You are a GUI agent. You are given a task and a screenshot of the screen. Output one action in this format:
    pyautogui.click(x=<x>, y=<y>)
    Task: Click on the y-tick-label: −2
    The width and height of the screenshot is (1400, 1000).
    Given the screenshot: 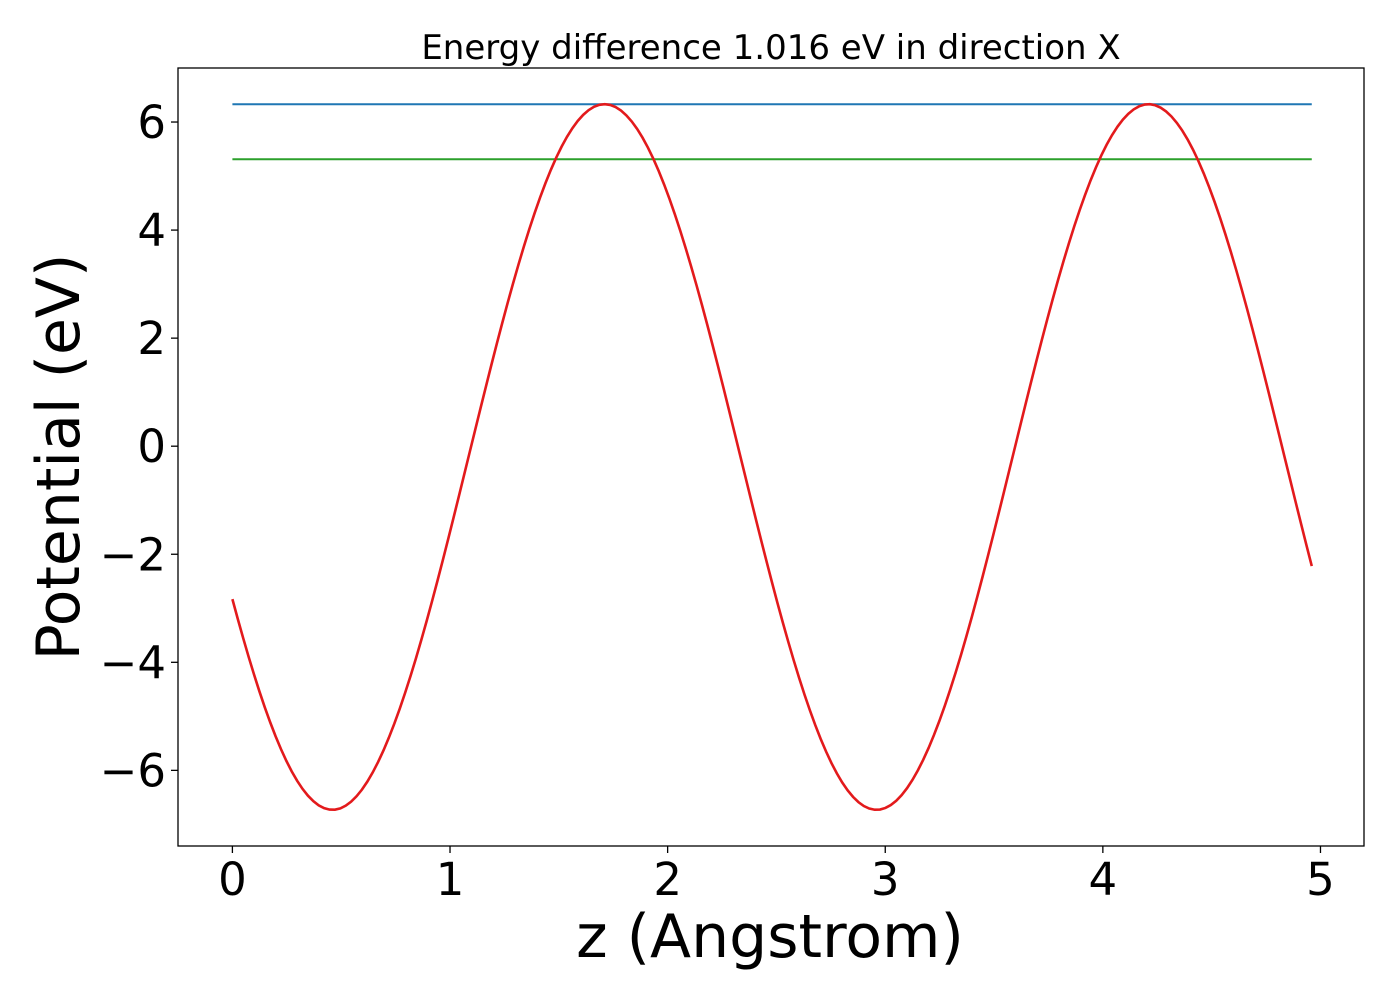 What is the action you would take?
    pyautogui.click(x=133, y=554)
    